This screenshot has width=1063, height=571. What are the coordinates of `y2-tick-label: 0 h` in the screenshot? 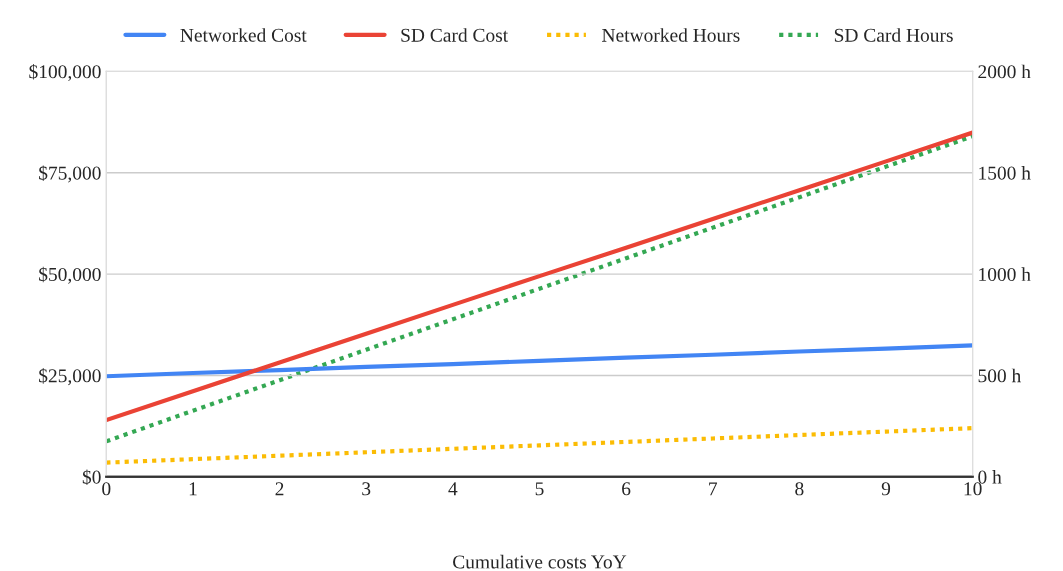 It's located at (990, 477).